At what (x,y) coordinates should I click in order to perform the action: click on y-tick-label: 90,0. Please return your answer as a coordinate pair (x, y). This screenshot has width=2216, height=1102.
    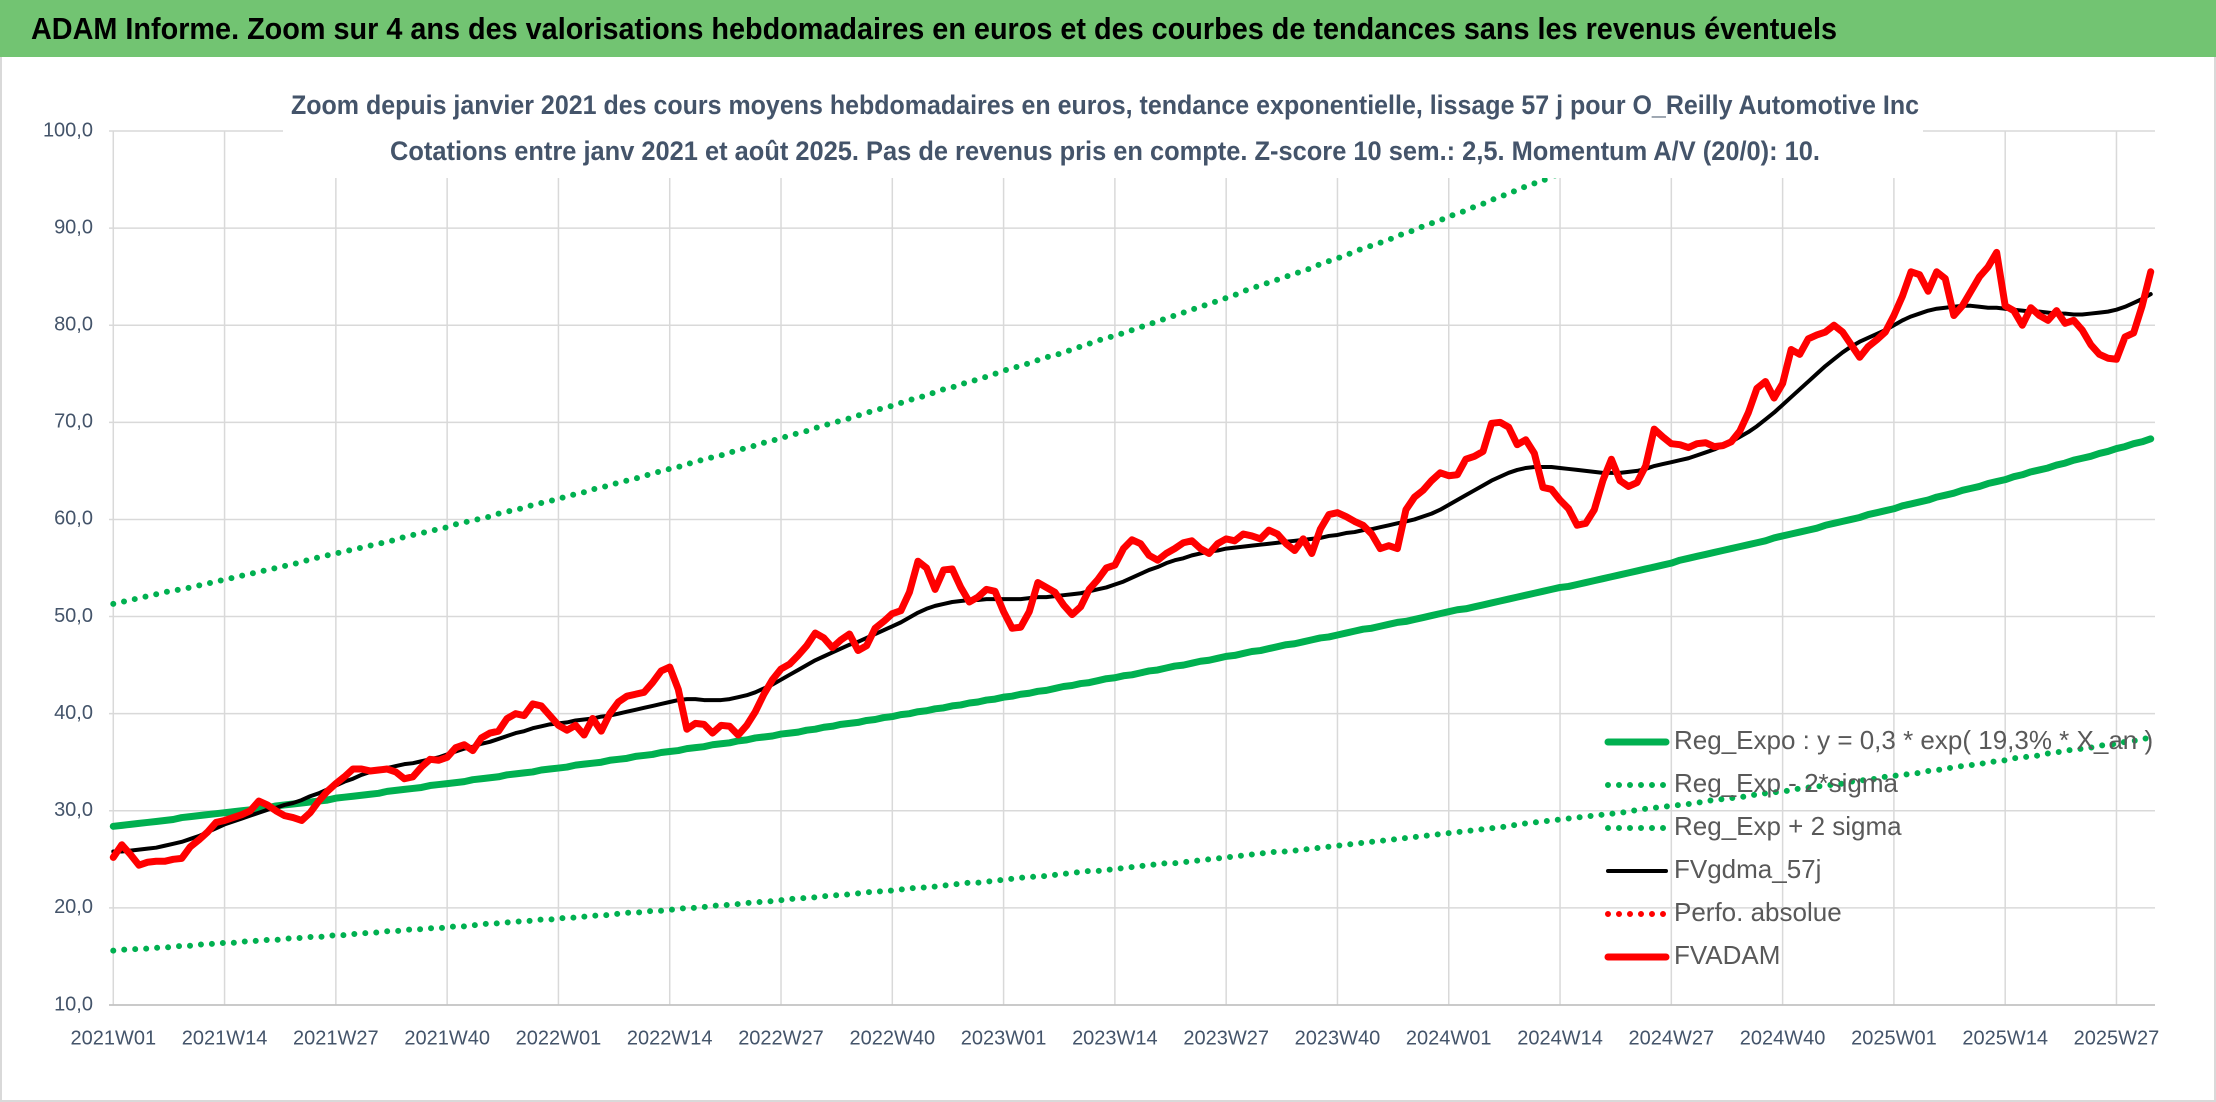
    Looking at the image, I should click on (73, 227).